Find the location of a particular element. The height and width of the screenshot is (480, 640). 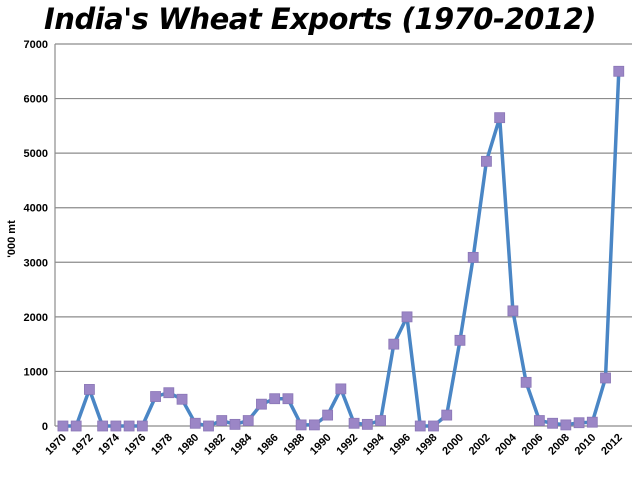

x-tick-label: 1988 is located at coordinates (294, 445).